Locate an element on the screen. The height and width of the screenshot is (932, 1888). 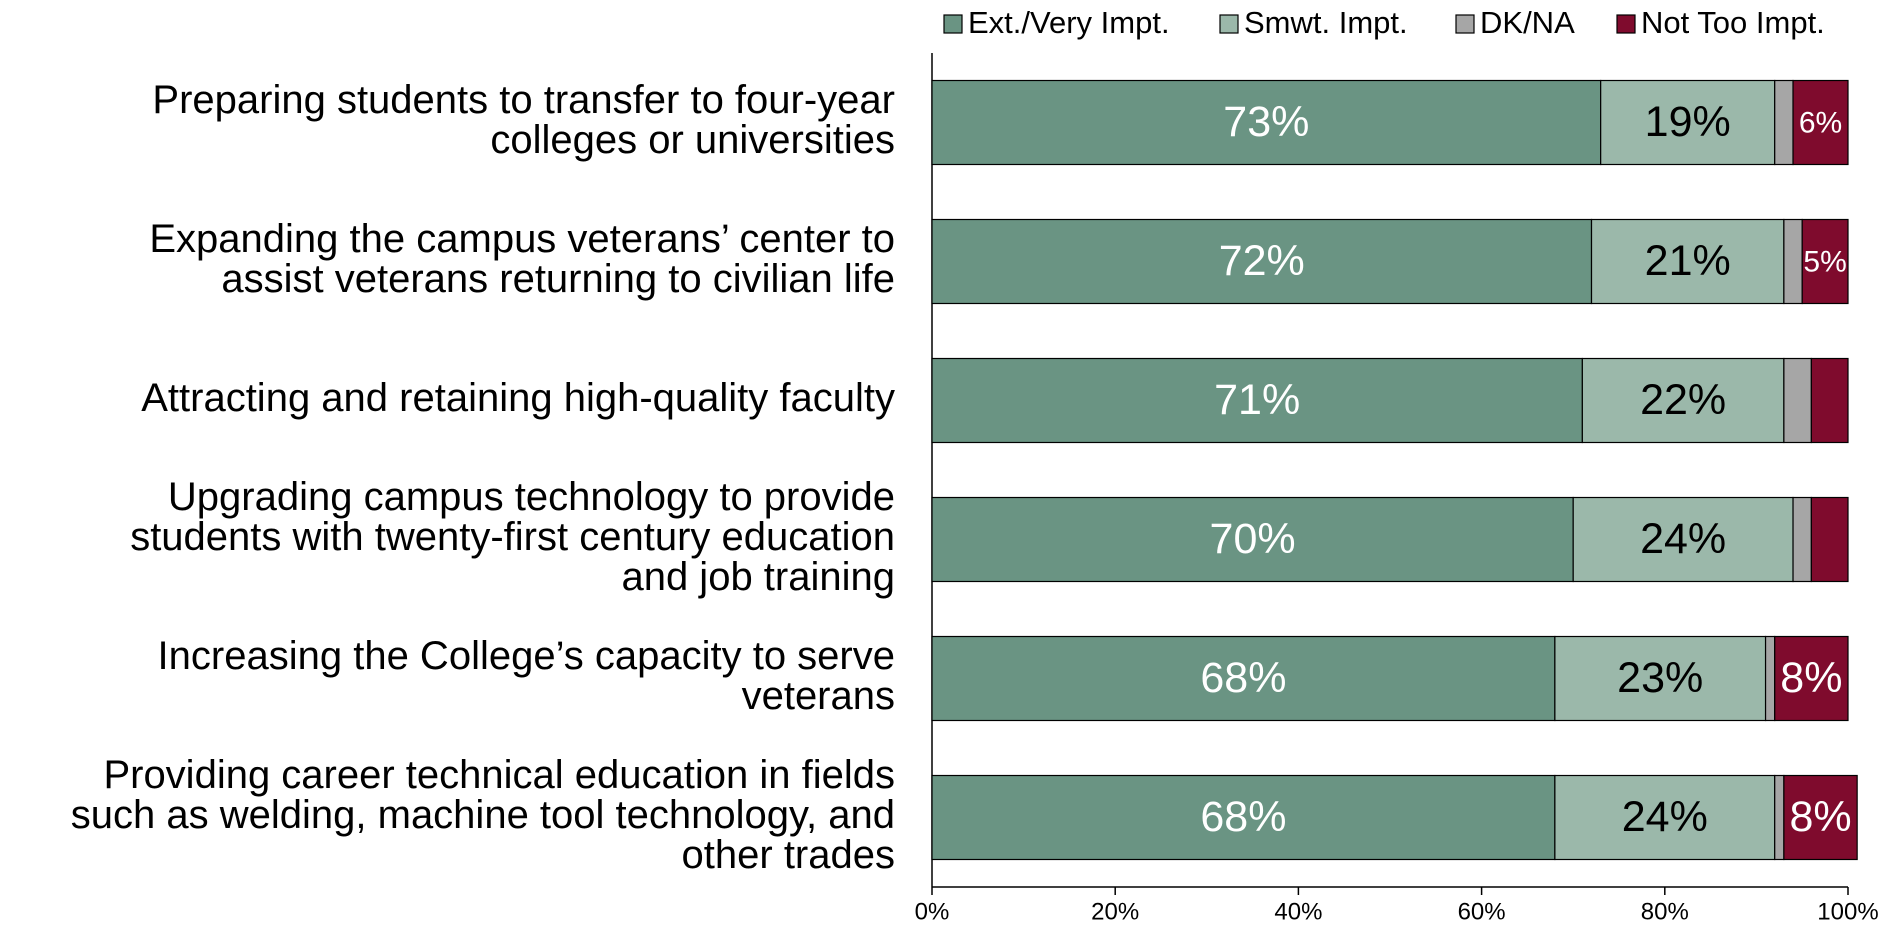
category-label: veterans is located at coordinates (818, 696).